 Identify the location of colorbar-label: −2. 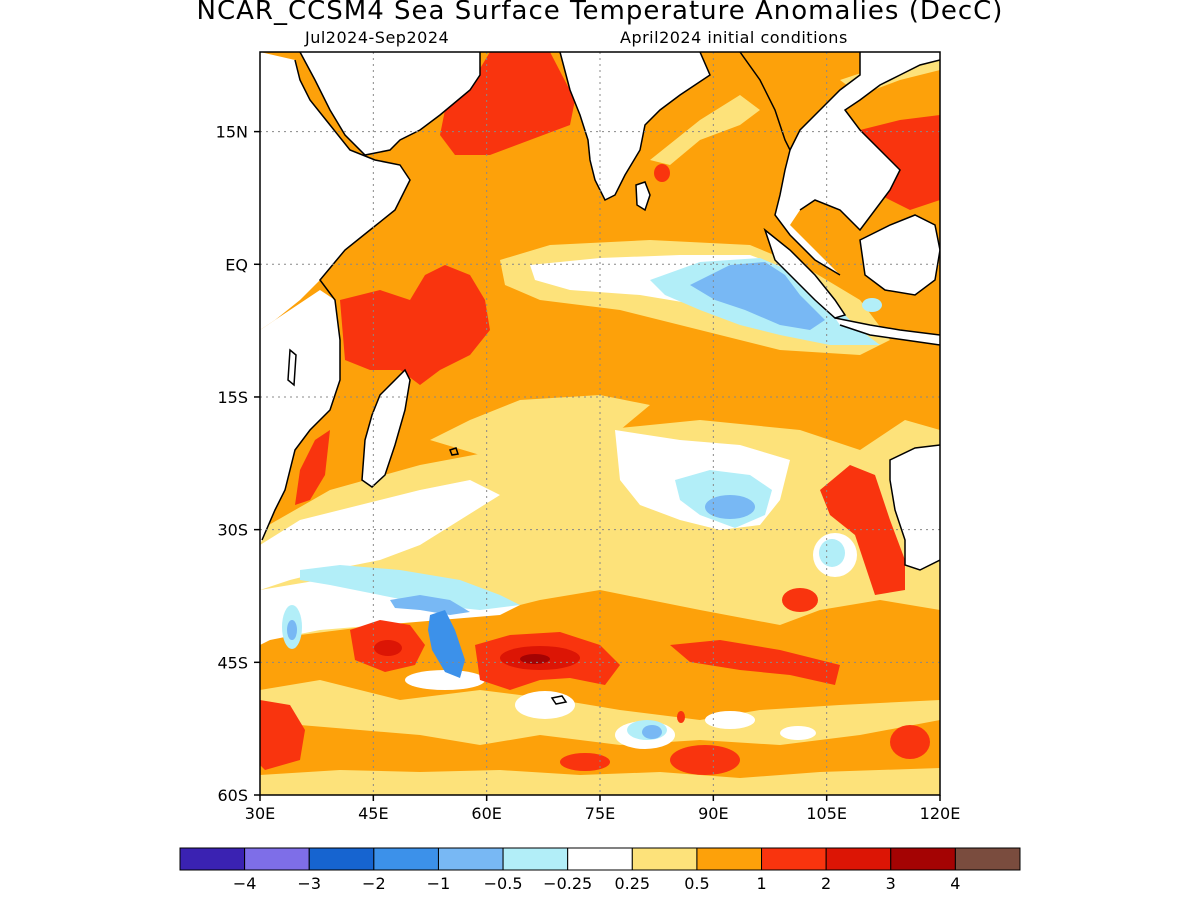
(374, 883).